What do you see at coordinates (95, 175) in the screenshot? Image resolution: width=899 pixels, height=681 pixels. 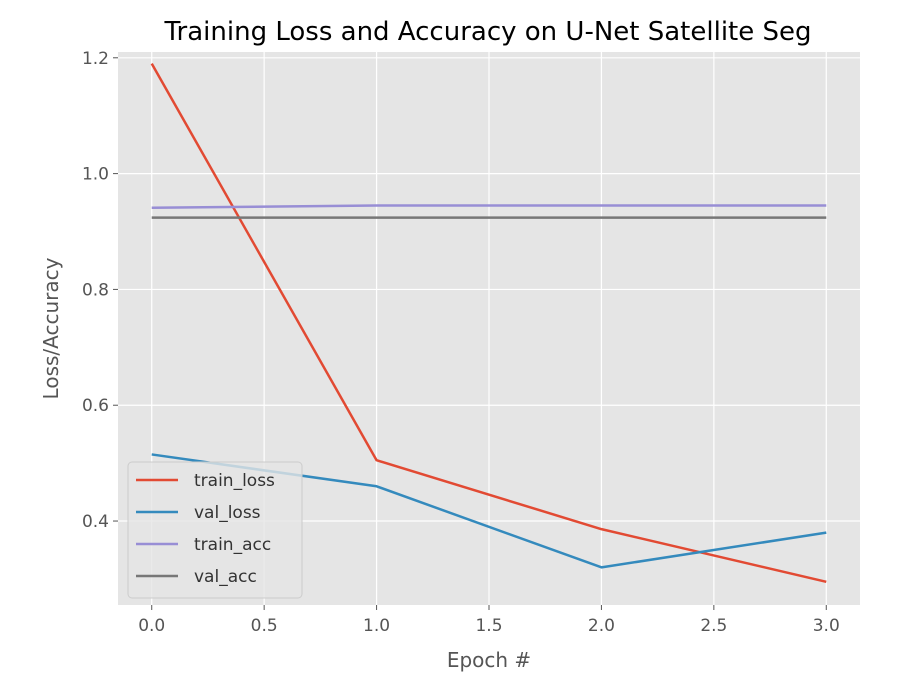 I see `y-tick-label: 1.0` at bounding box center [95, 175].